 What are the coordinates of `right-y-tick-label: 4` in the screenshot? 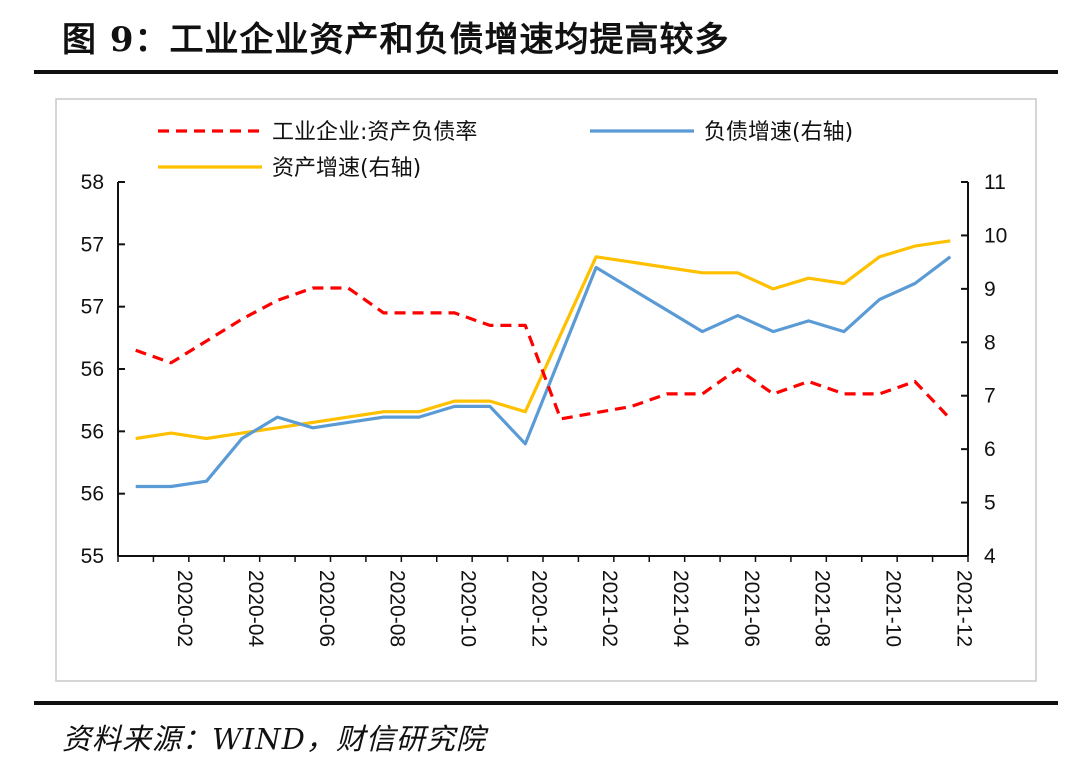 It's located at (990, 556).